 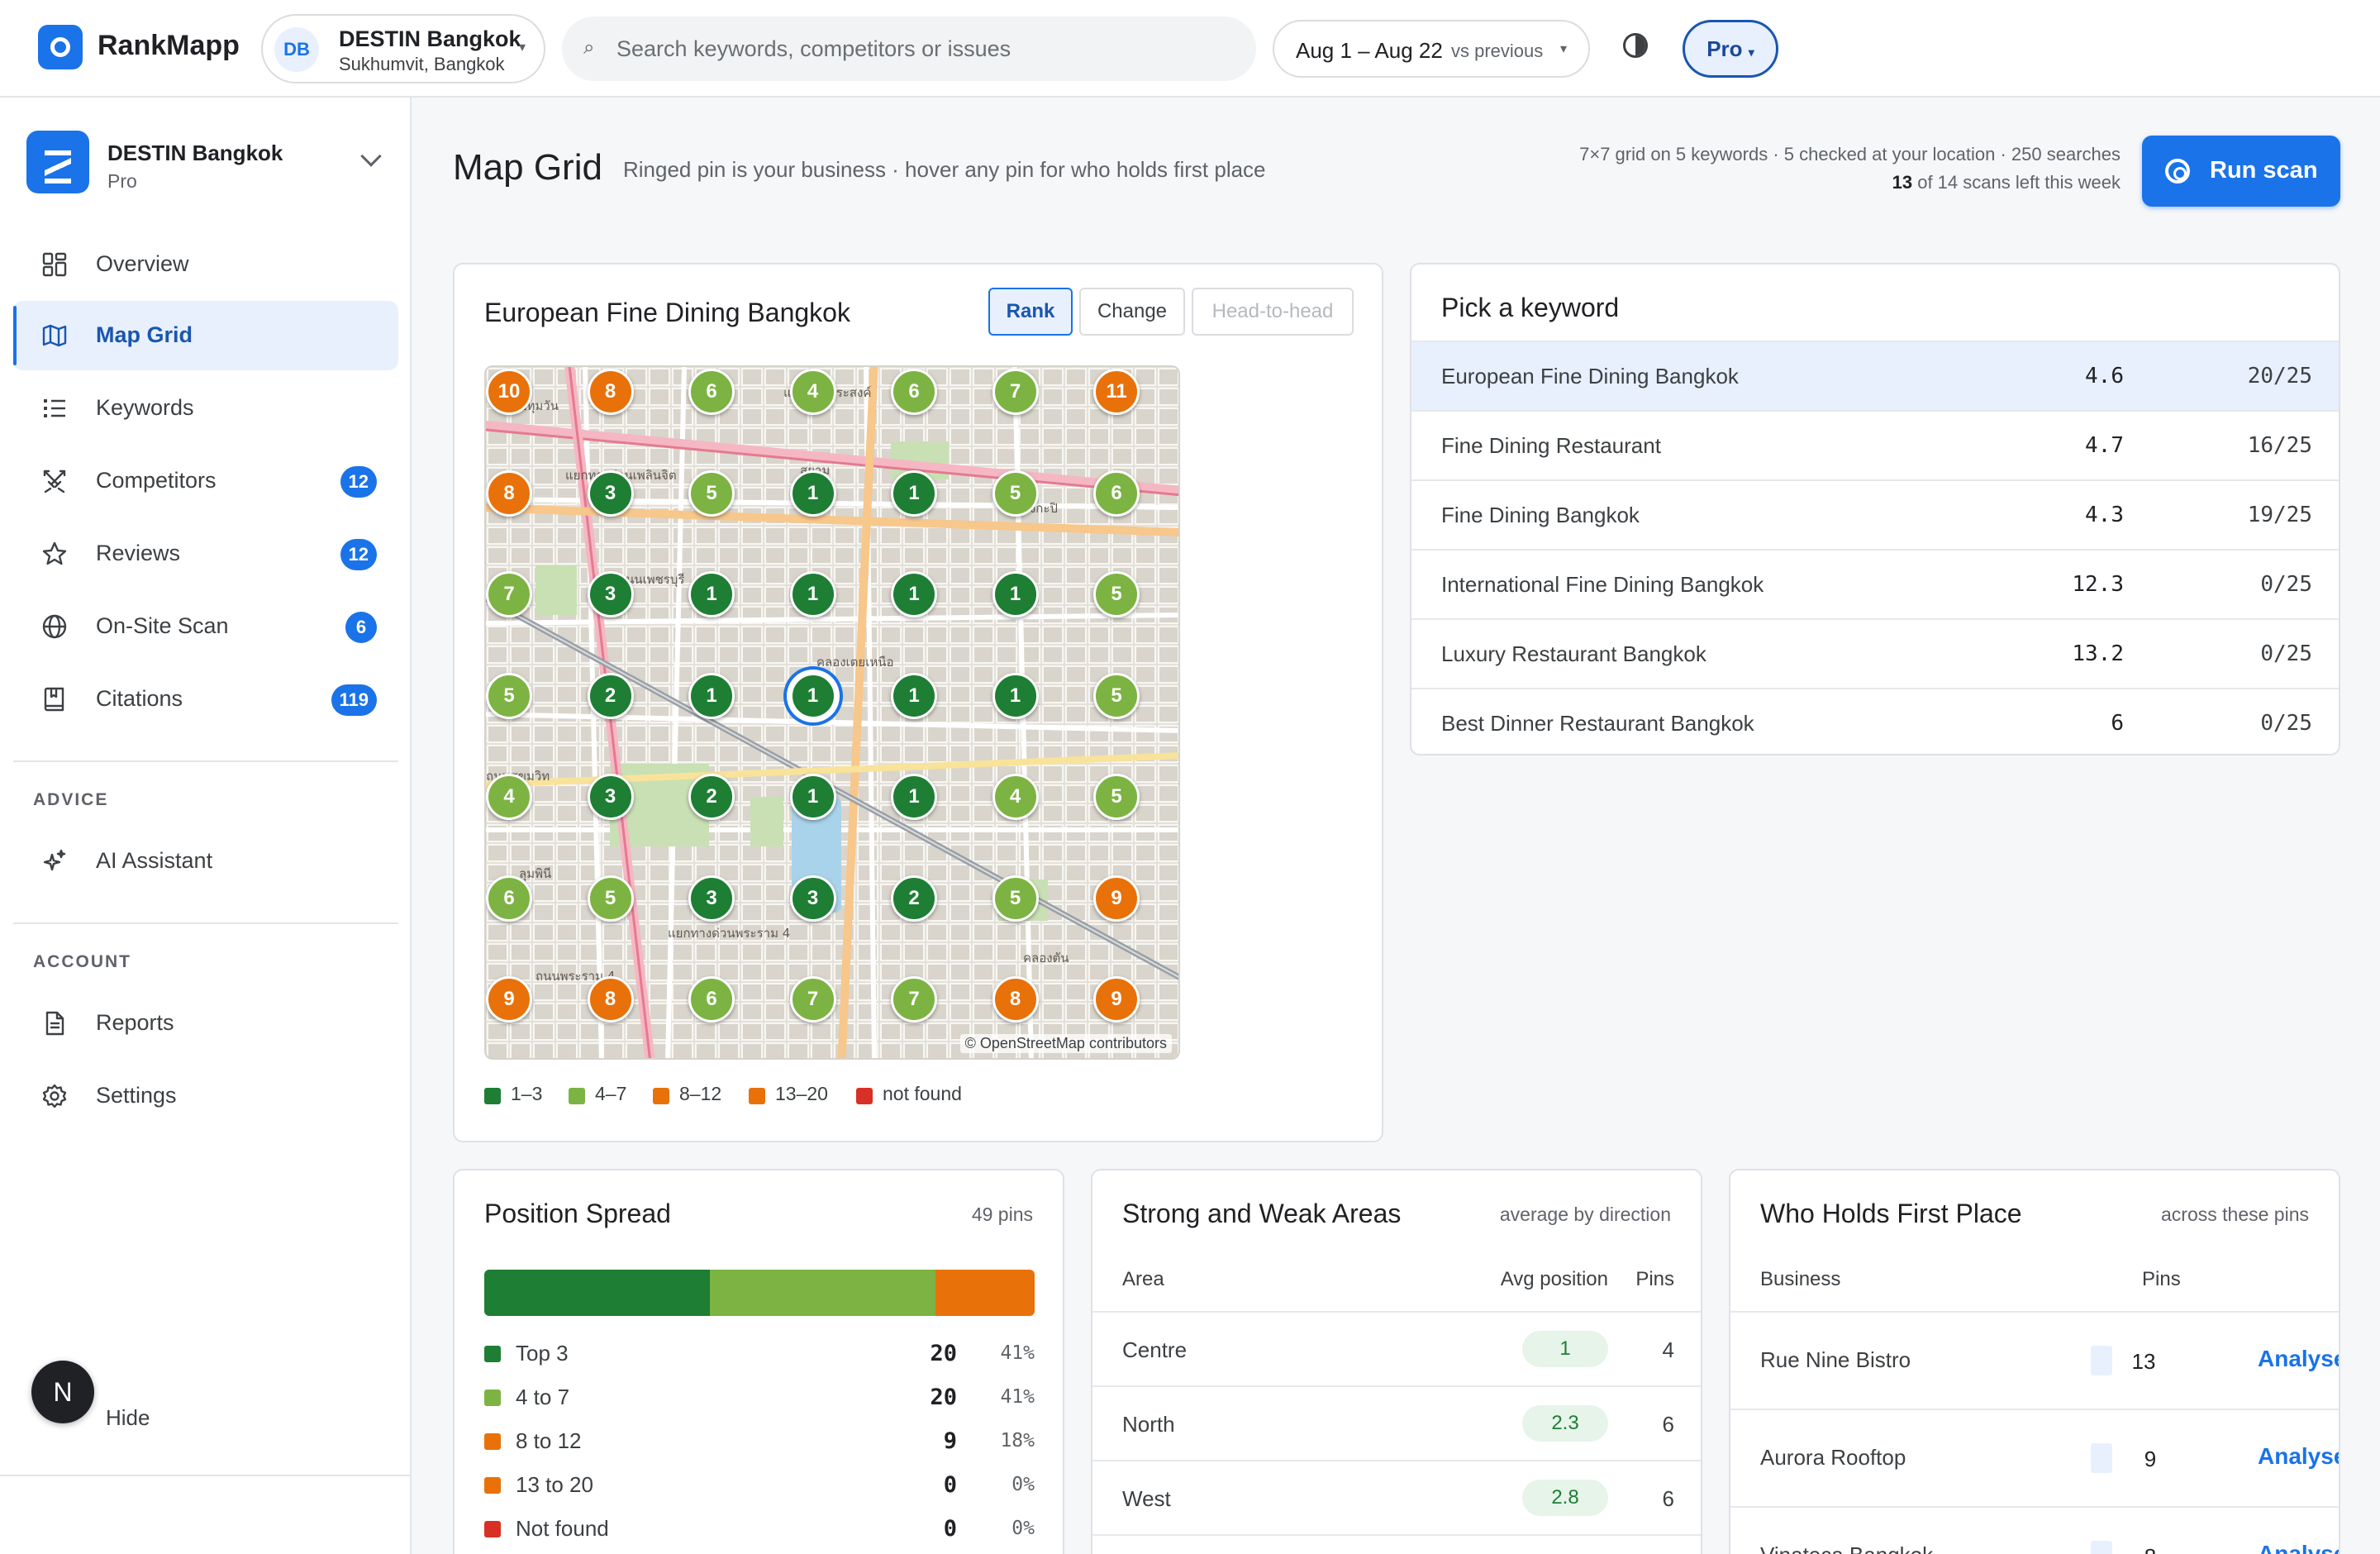 What do you see at coordinates (1132, 312) in the screenshot?
I see `mode-change-button: Change` at bounding box center [1132, 312].